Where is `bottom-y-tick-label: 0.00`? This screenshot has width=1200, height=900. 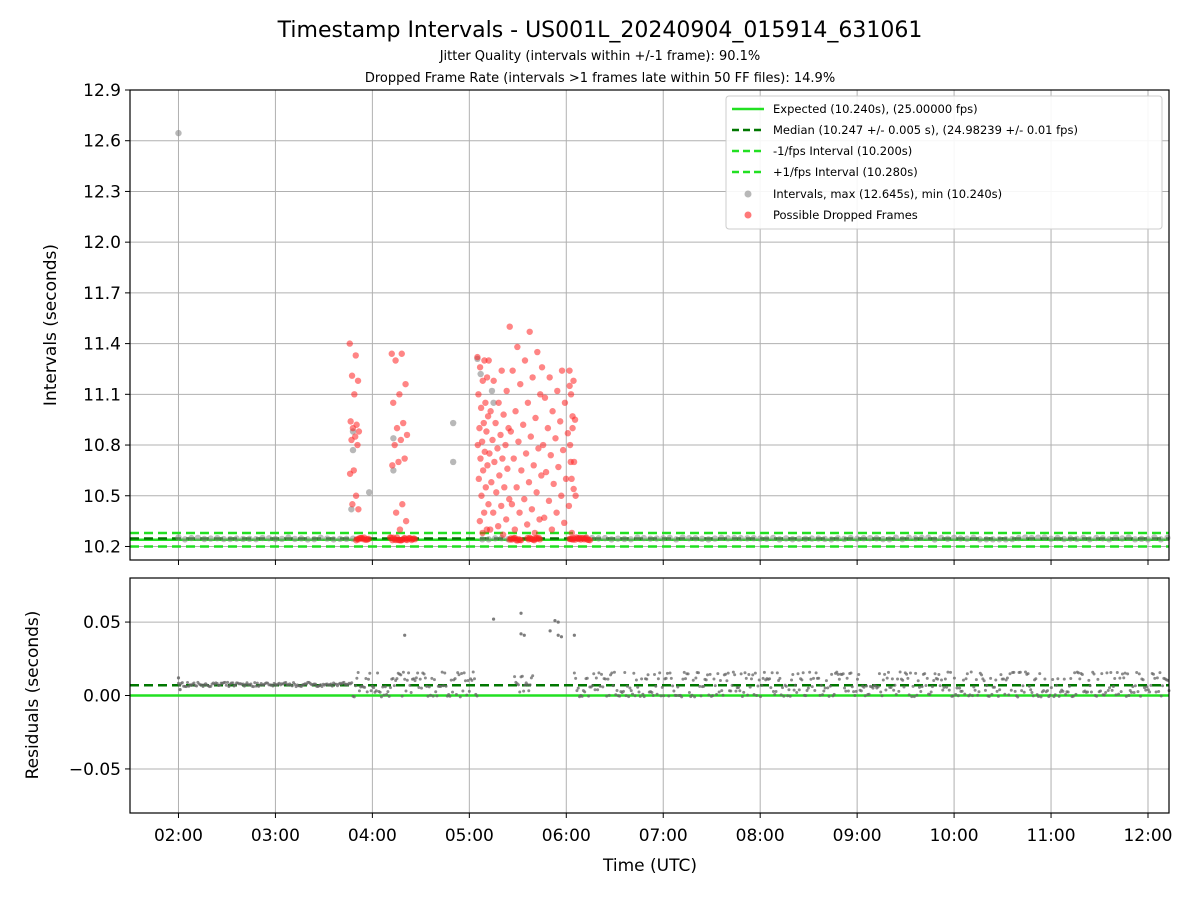
bottom-y-tick-label: 0.00 is located at coordinates (102, 697).